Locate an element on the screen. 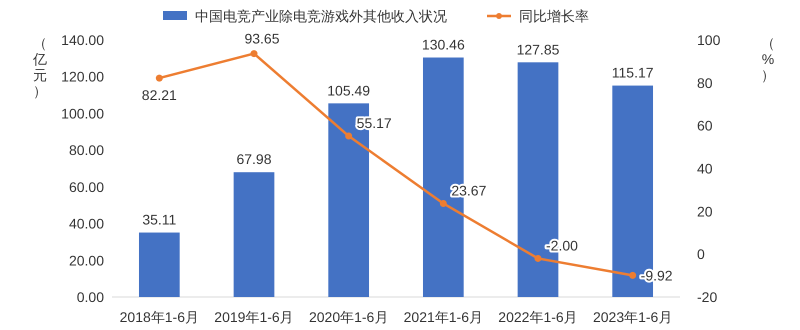 Image resolution: width=800 pixels, height=330 pixels. data-label: 127.85 is located at coordinates (538, 49).